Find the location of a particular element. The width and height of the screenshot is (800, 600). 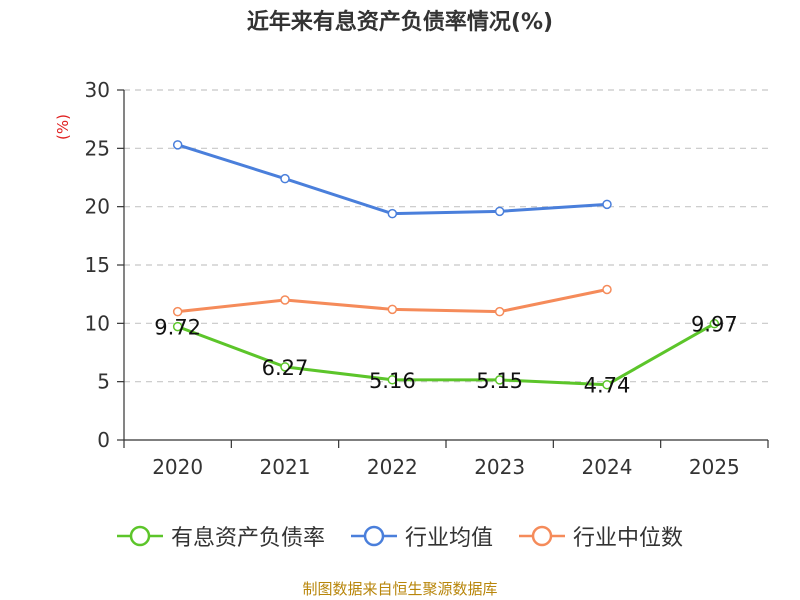

data-label: 5.15 is located at coordinates (499, 381).